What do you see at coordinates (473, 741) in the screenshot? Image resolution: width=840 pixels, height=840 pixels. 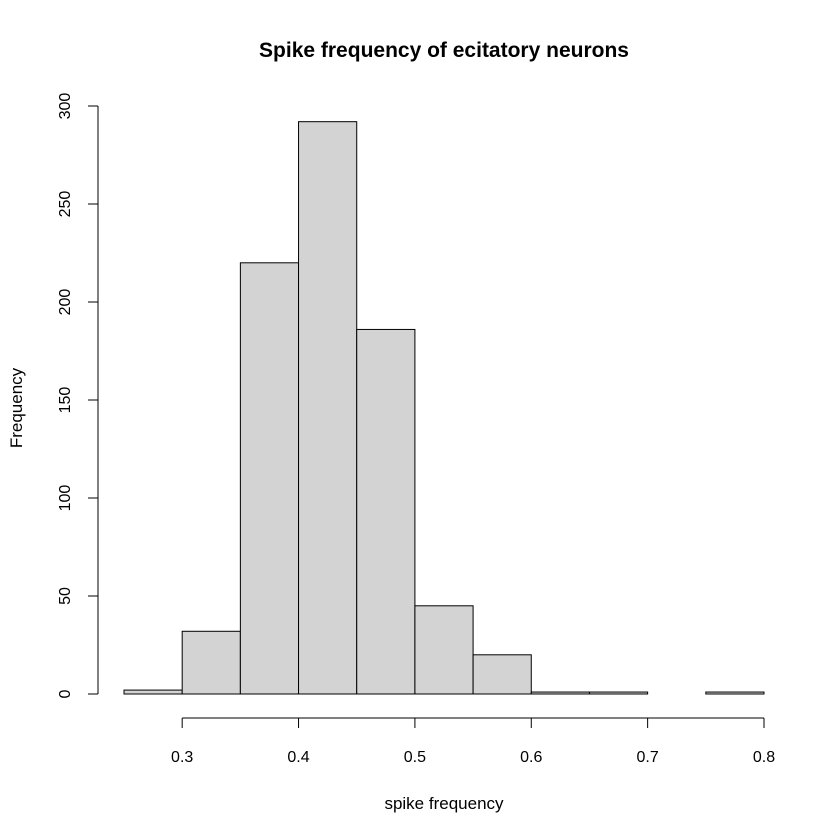 I see `x-axis: 0.3 0.4 0.5 0.6 0.7 0.8` at bounding box center [473, 741].